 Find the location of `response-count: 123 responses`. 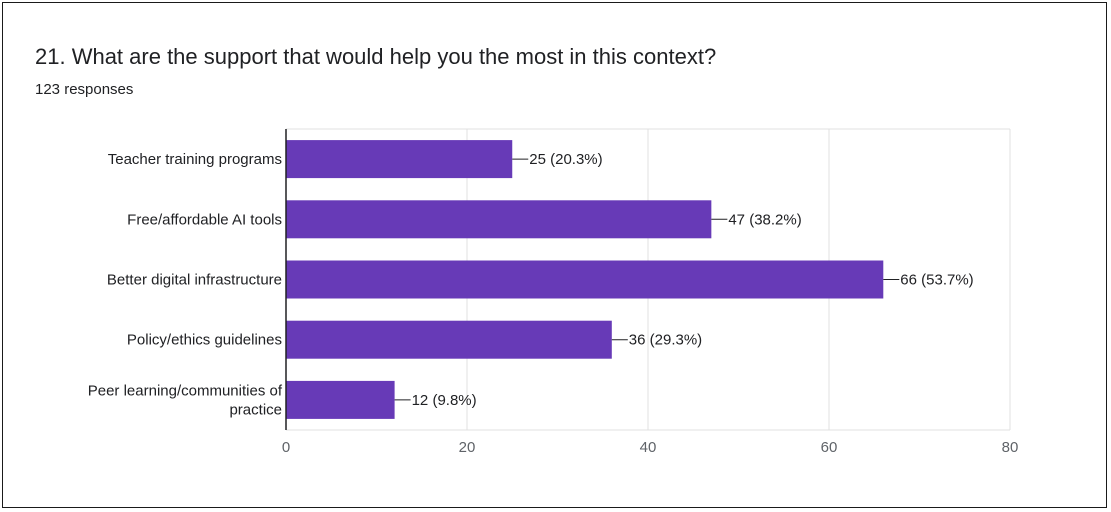

response-count: 123 responses is located at coordinates (84, 89).